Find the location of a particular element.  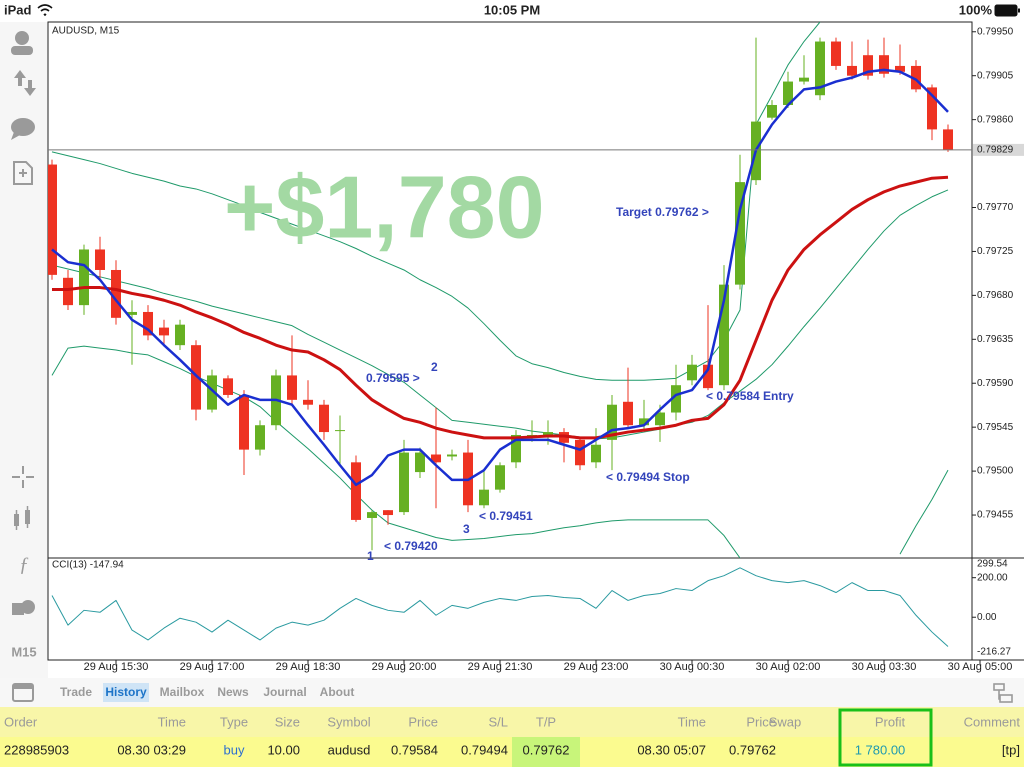

chart-type-icon is located at coordinates (22, 518).